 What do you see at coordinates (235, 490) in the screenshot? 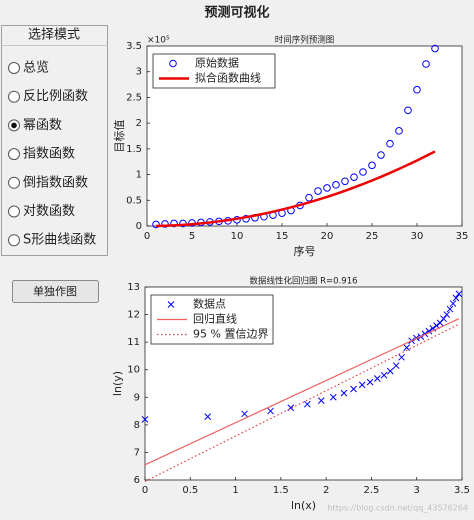
I see `x-tick-label: 1` at bounding box center [235, 490].